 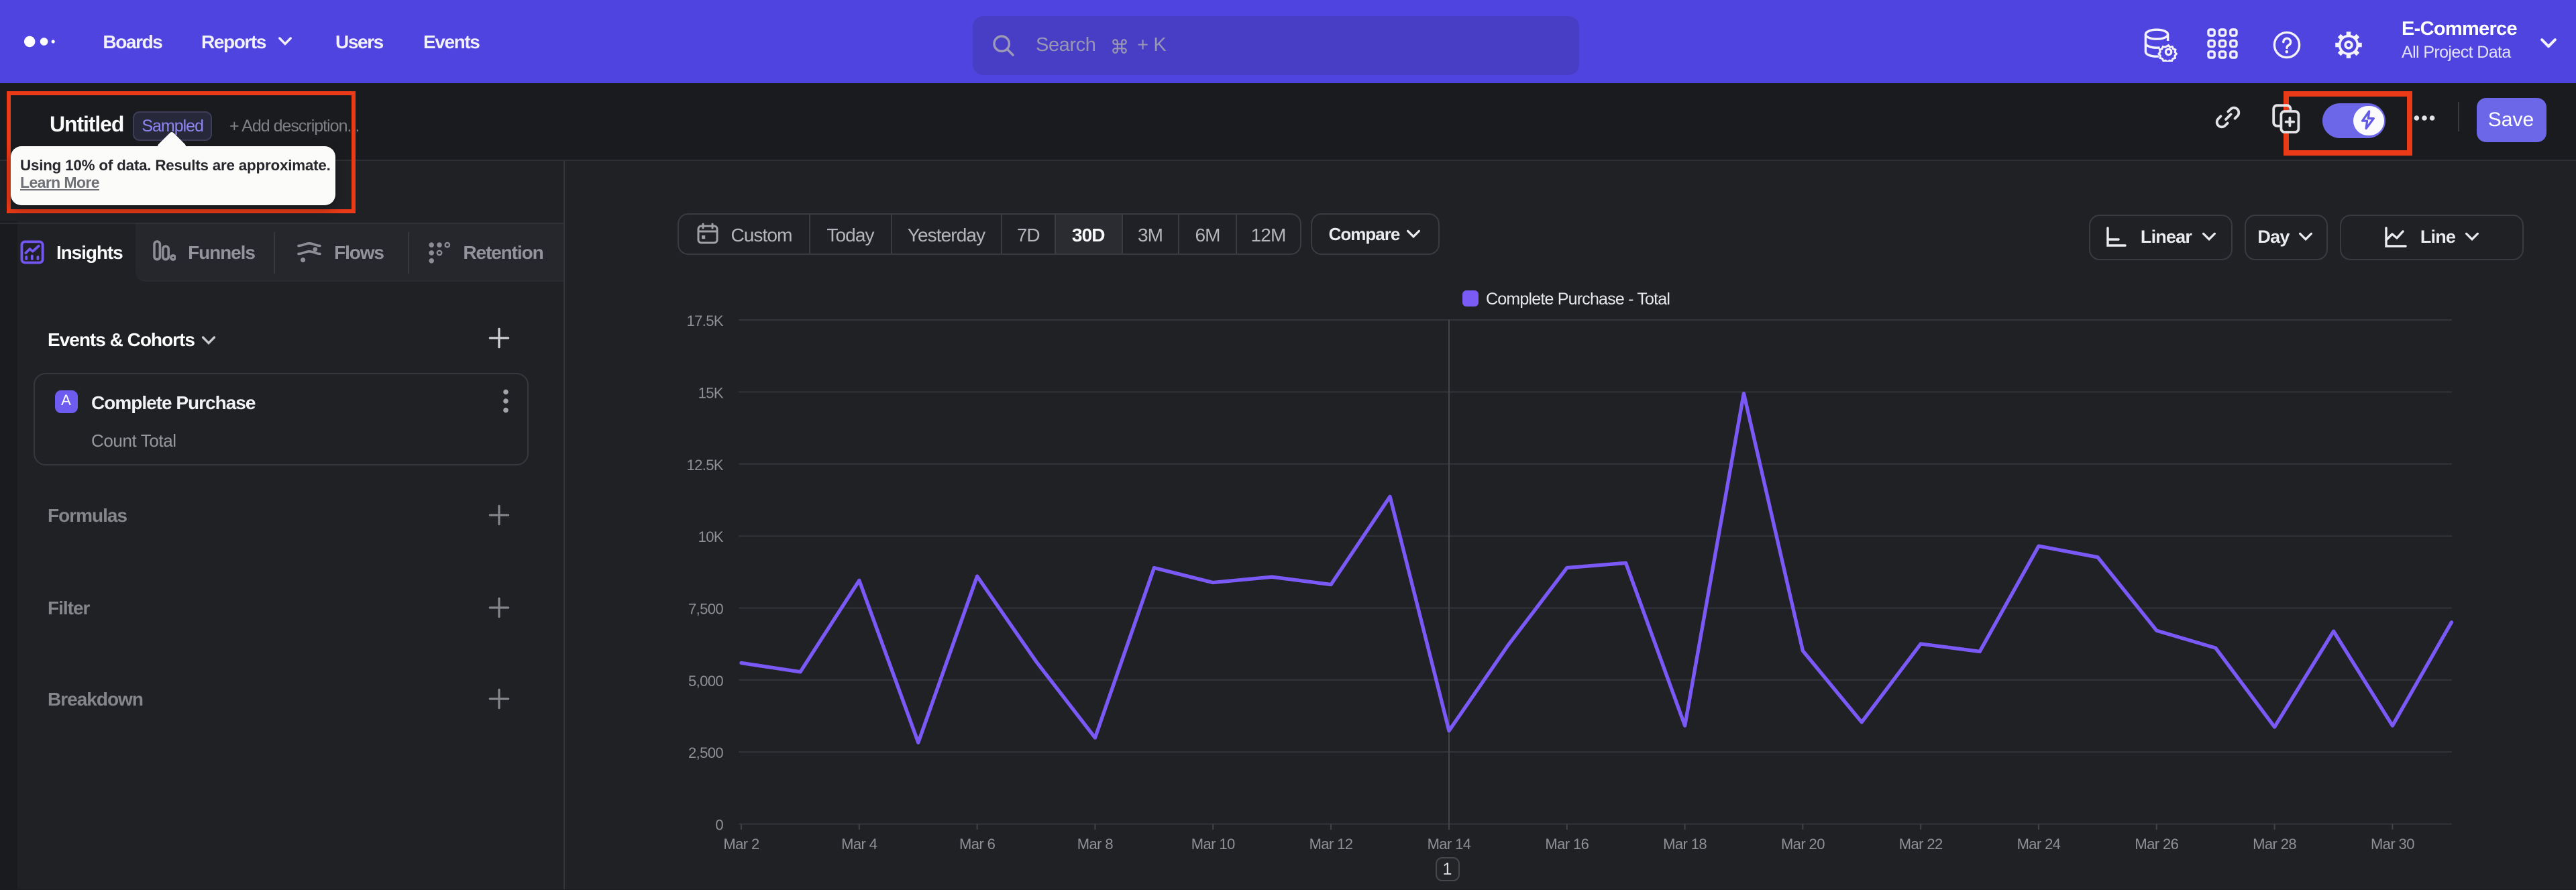 What do you see at coordinates (1567, 844) in the screenshot?
I see `svg-text: Mar 16` at bounding box center [1567, 844].